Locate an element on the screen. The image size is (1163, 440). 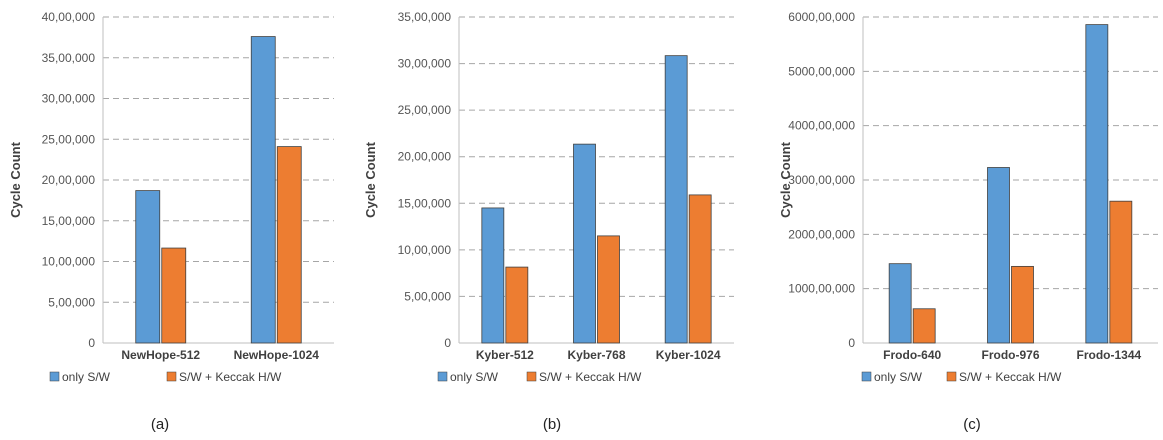
x-category-label: NewHope-512 is located at coordinates (160, 355).